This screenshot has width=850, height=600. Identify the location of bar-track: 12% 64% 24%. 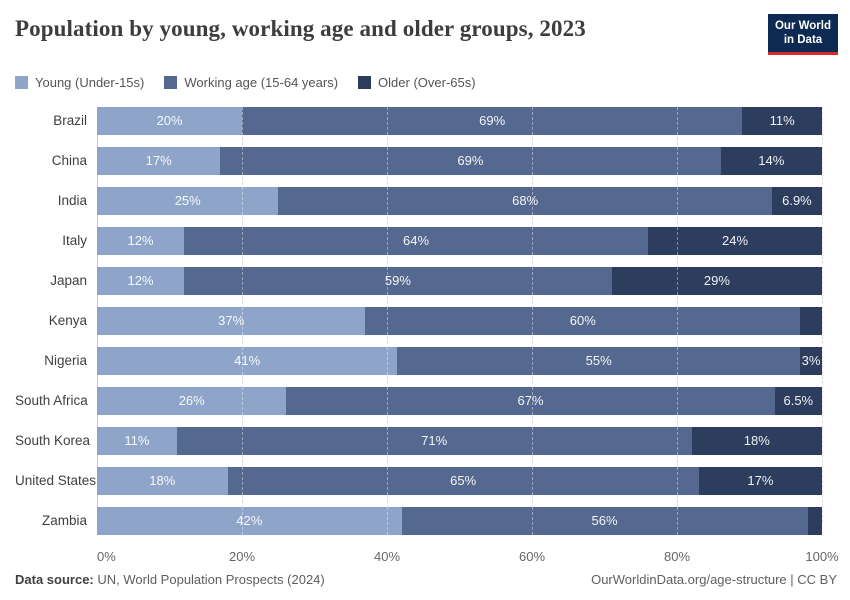
(460, 240).